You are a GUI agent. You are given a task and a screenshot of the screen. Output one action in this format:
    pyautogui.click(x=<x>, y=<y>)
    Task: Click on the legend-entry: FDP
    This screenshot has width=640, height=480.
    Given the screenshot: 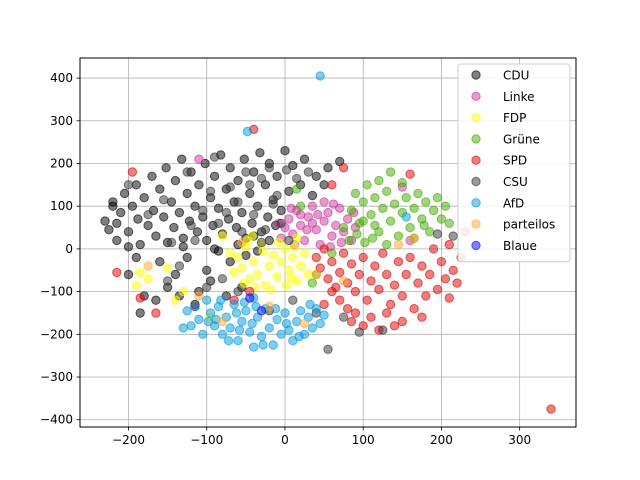 What is the action you would take?
    pyautogui.click(x=498, y=118)
    